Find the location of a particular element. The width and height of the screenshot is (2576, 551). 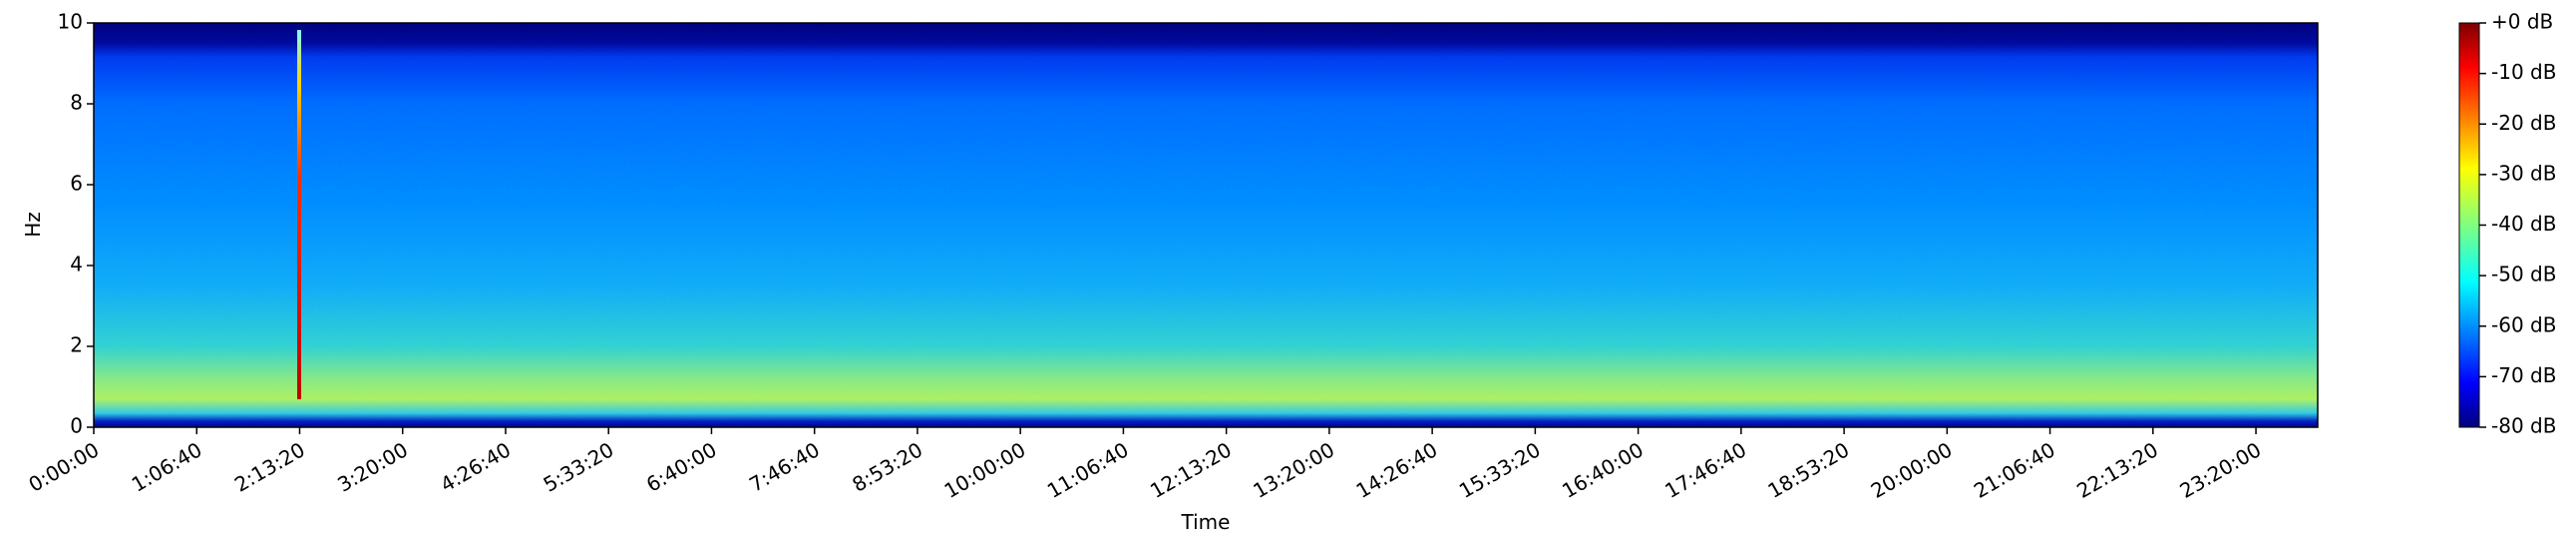

colorbar-tick-label: -40 dB is located at coordinates (2523, 224).